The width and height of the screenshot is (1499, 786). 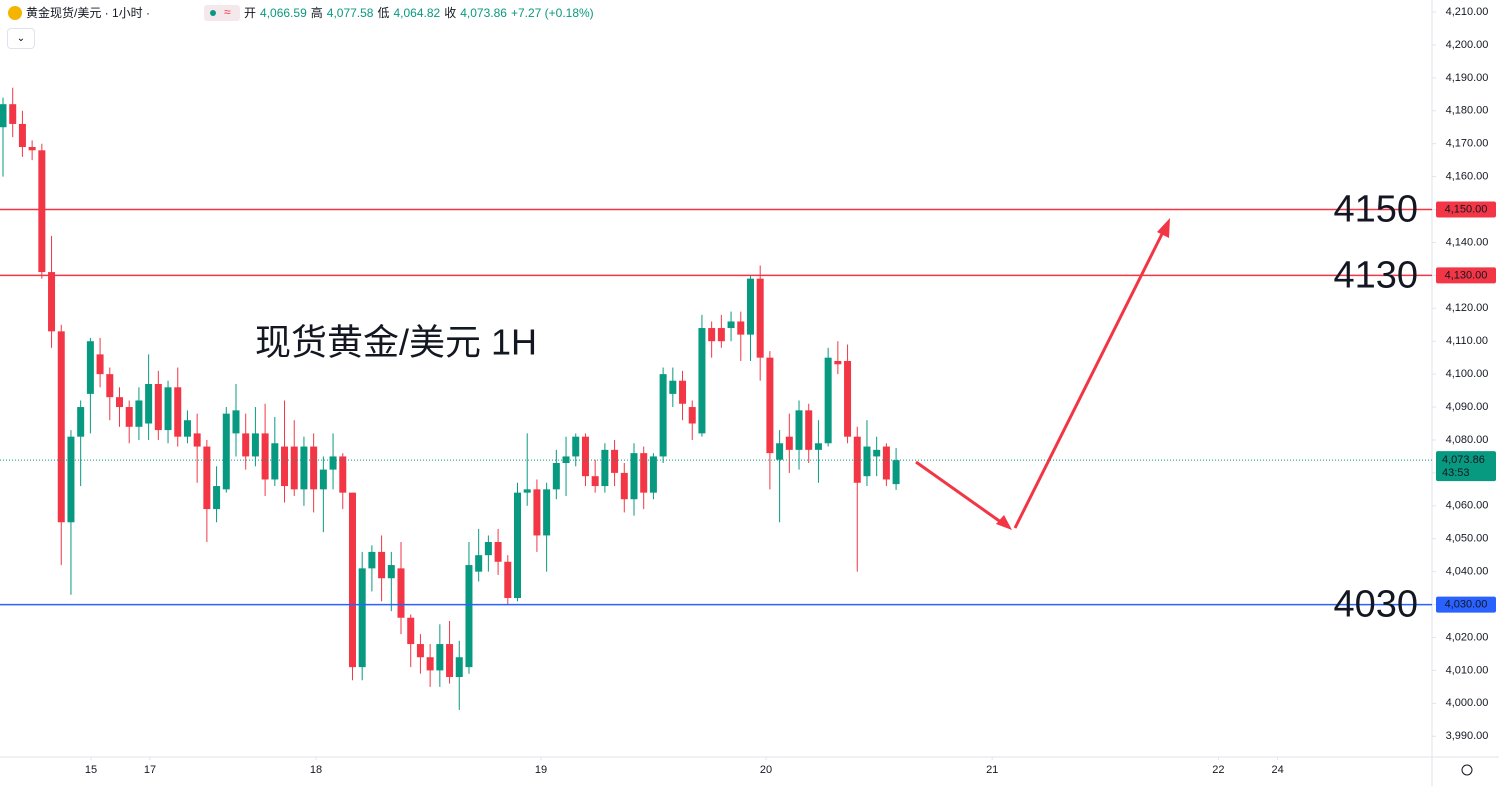 I want to click on x-tick-label: 19, so click(x=541, y=770).